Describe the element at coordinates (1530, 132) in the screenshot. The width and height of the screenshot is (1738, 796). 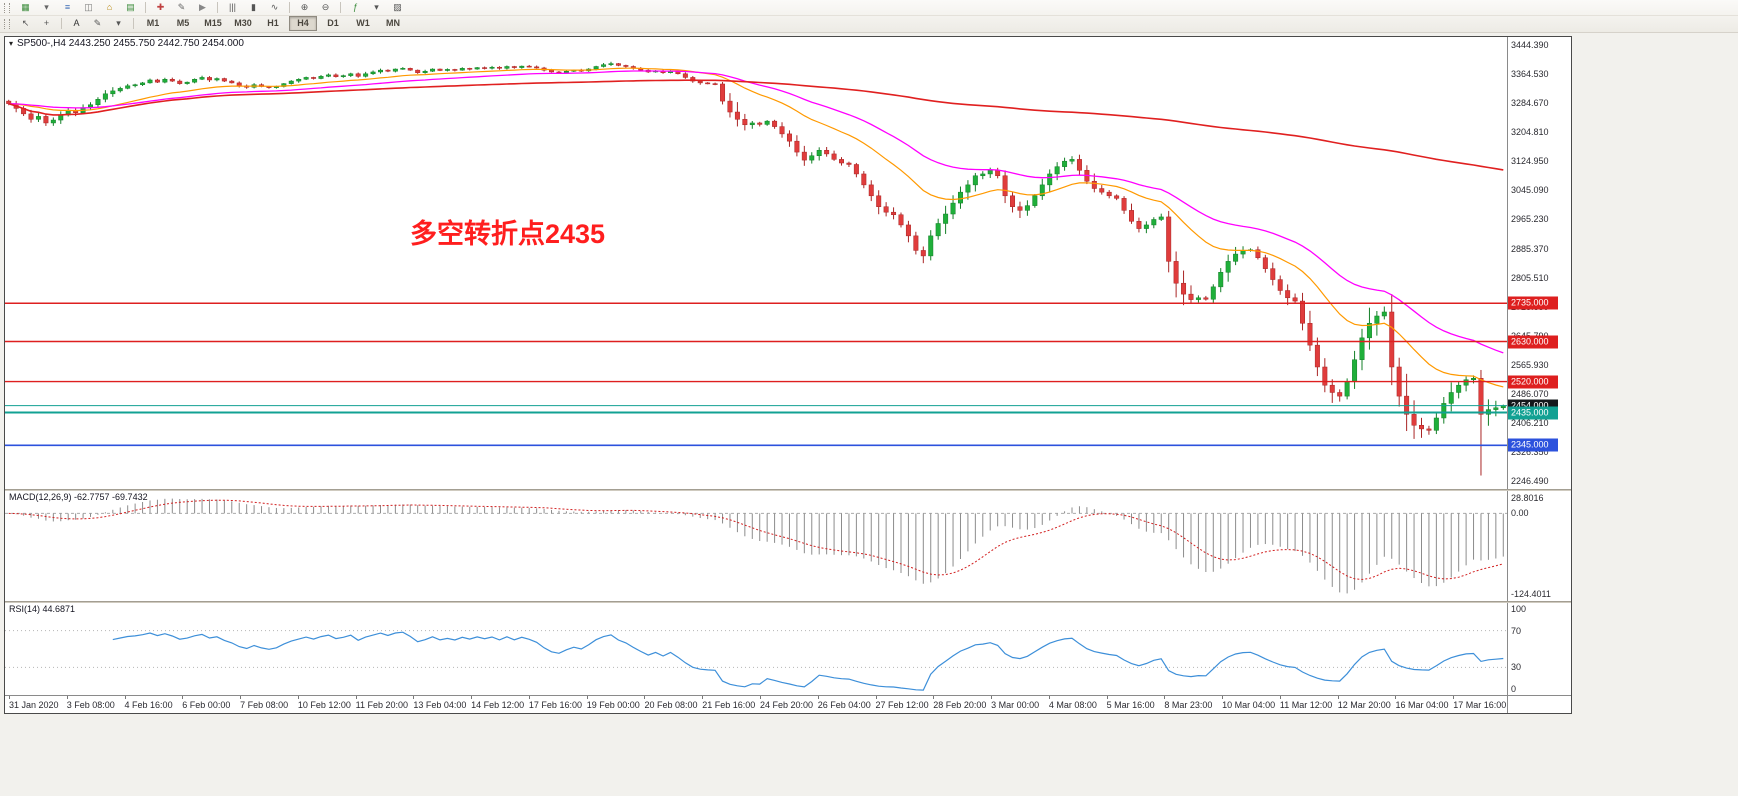
I see `price-tick-label: 3204.810` at that location.